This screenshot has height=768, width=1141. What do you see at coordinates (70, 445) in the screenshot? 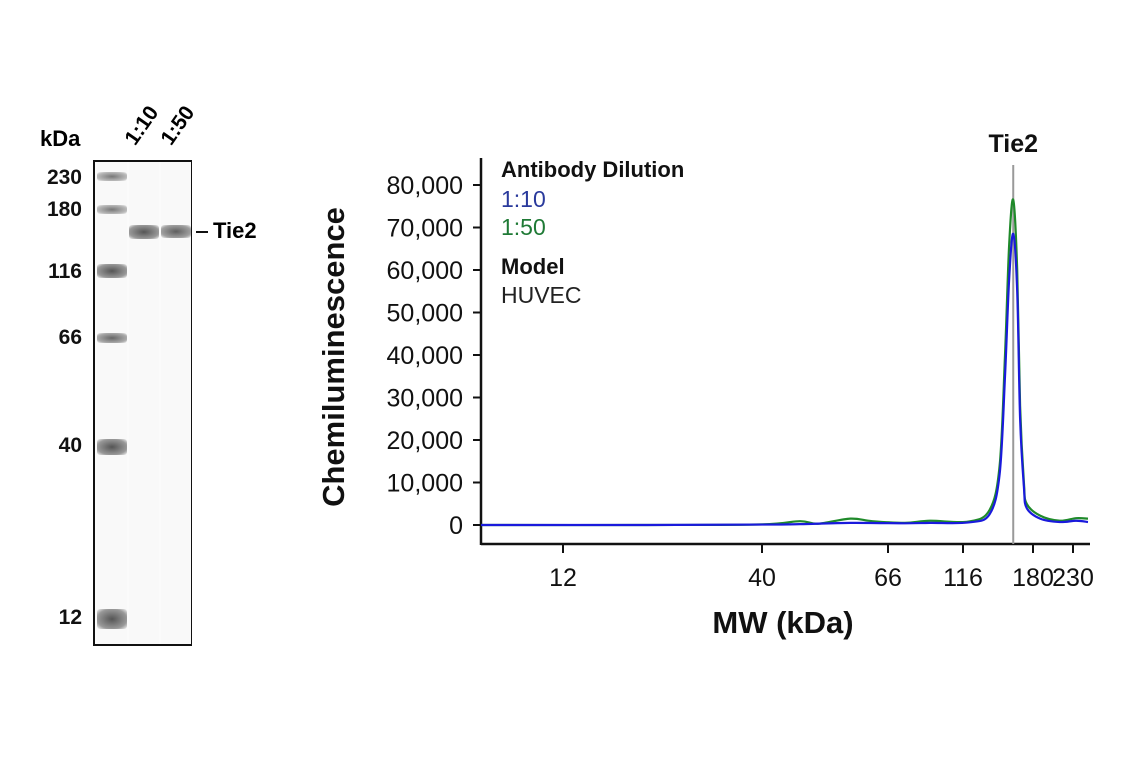
I see `marker-label: 40` at bounding box center [70, 445].